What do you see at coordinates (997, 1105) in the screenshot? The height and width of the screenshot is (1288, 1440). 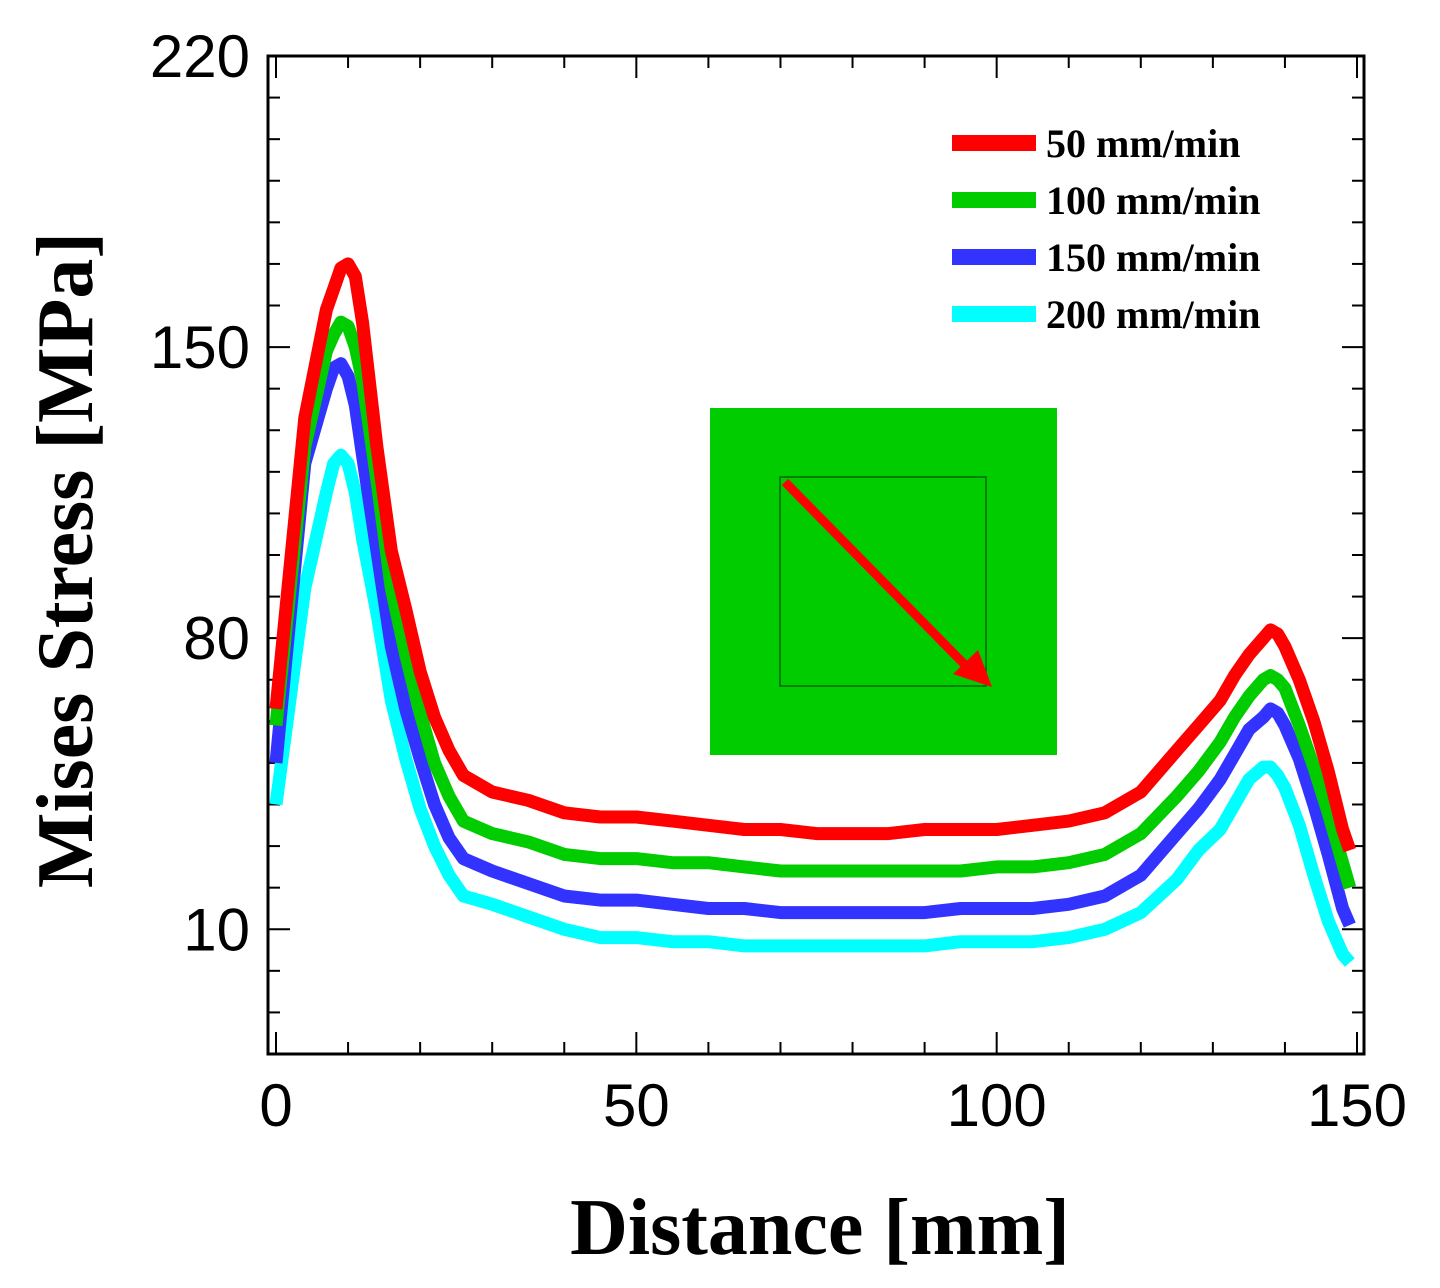 I see `x-tick-label: 100` at bounding box center [997, 1105].